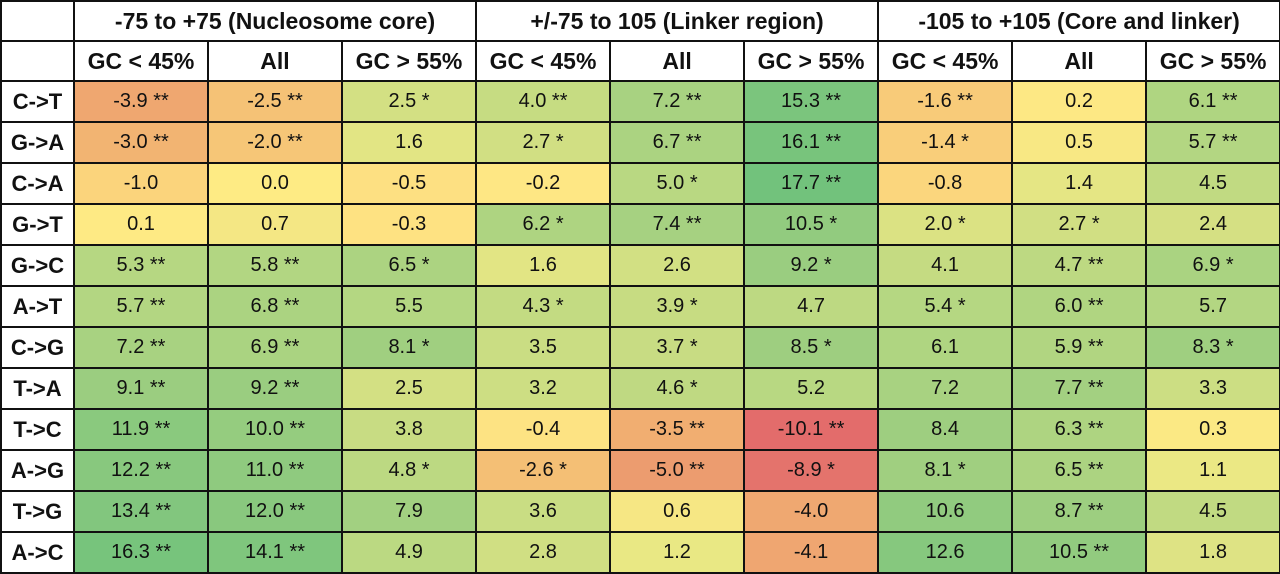 The width and height of the screenshot is (1280, 574). Describe the element at coordinates (677, 183) in the screenshot. I see `value-cell: 5.0 *` at that location.